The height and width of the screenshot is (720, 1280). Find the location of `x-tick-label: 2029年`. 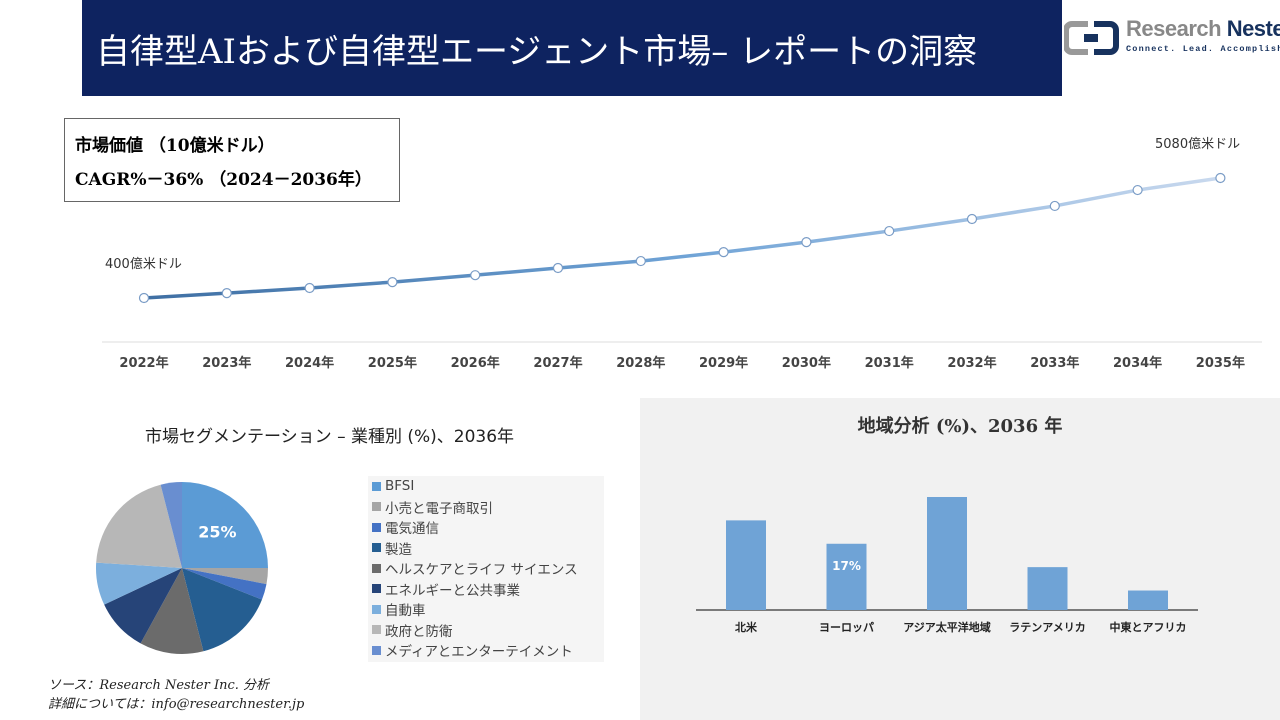

x-tick-label: 2029年 is located at coordinates (723, 363).